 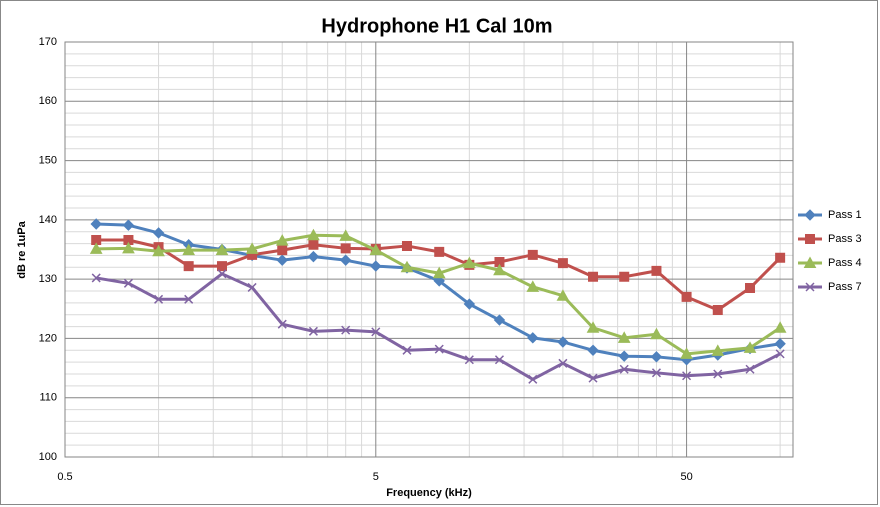 I want to click on legend-label: Pass 4, so click(x=845, y=263).